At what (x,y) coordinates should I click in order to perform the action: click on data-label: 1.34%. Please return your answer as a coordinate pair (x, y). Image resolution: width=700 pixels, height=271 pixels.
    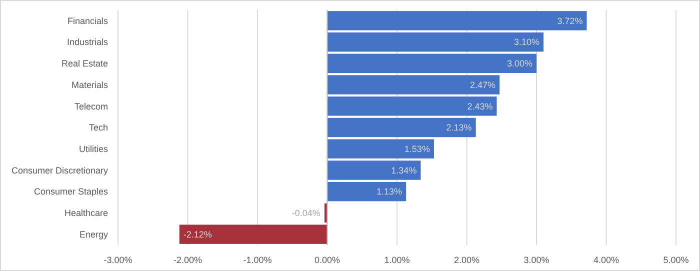
    Looking at the image, I should click on (404, 170).